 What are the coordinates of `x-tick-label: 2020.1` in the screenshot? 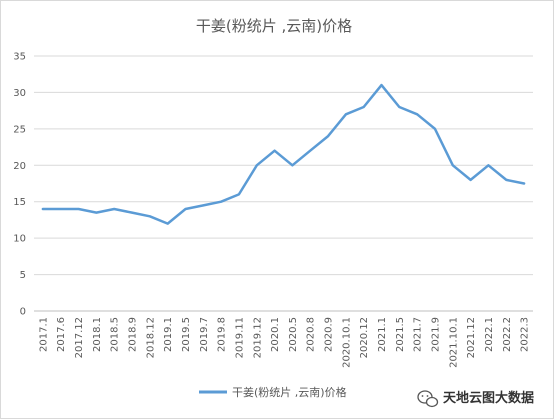 It's located at (275, 334).